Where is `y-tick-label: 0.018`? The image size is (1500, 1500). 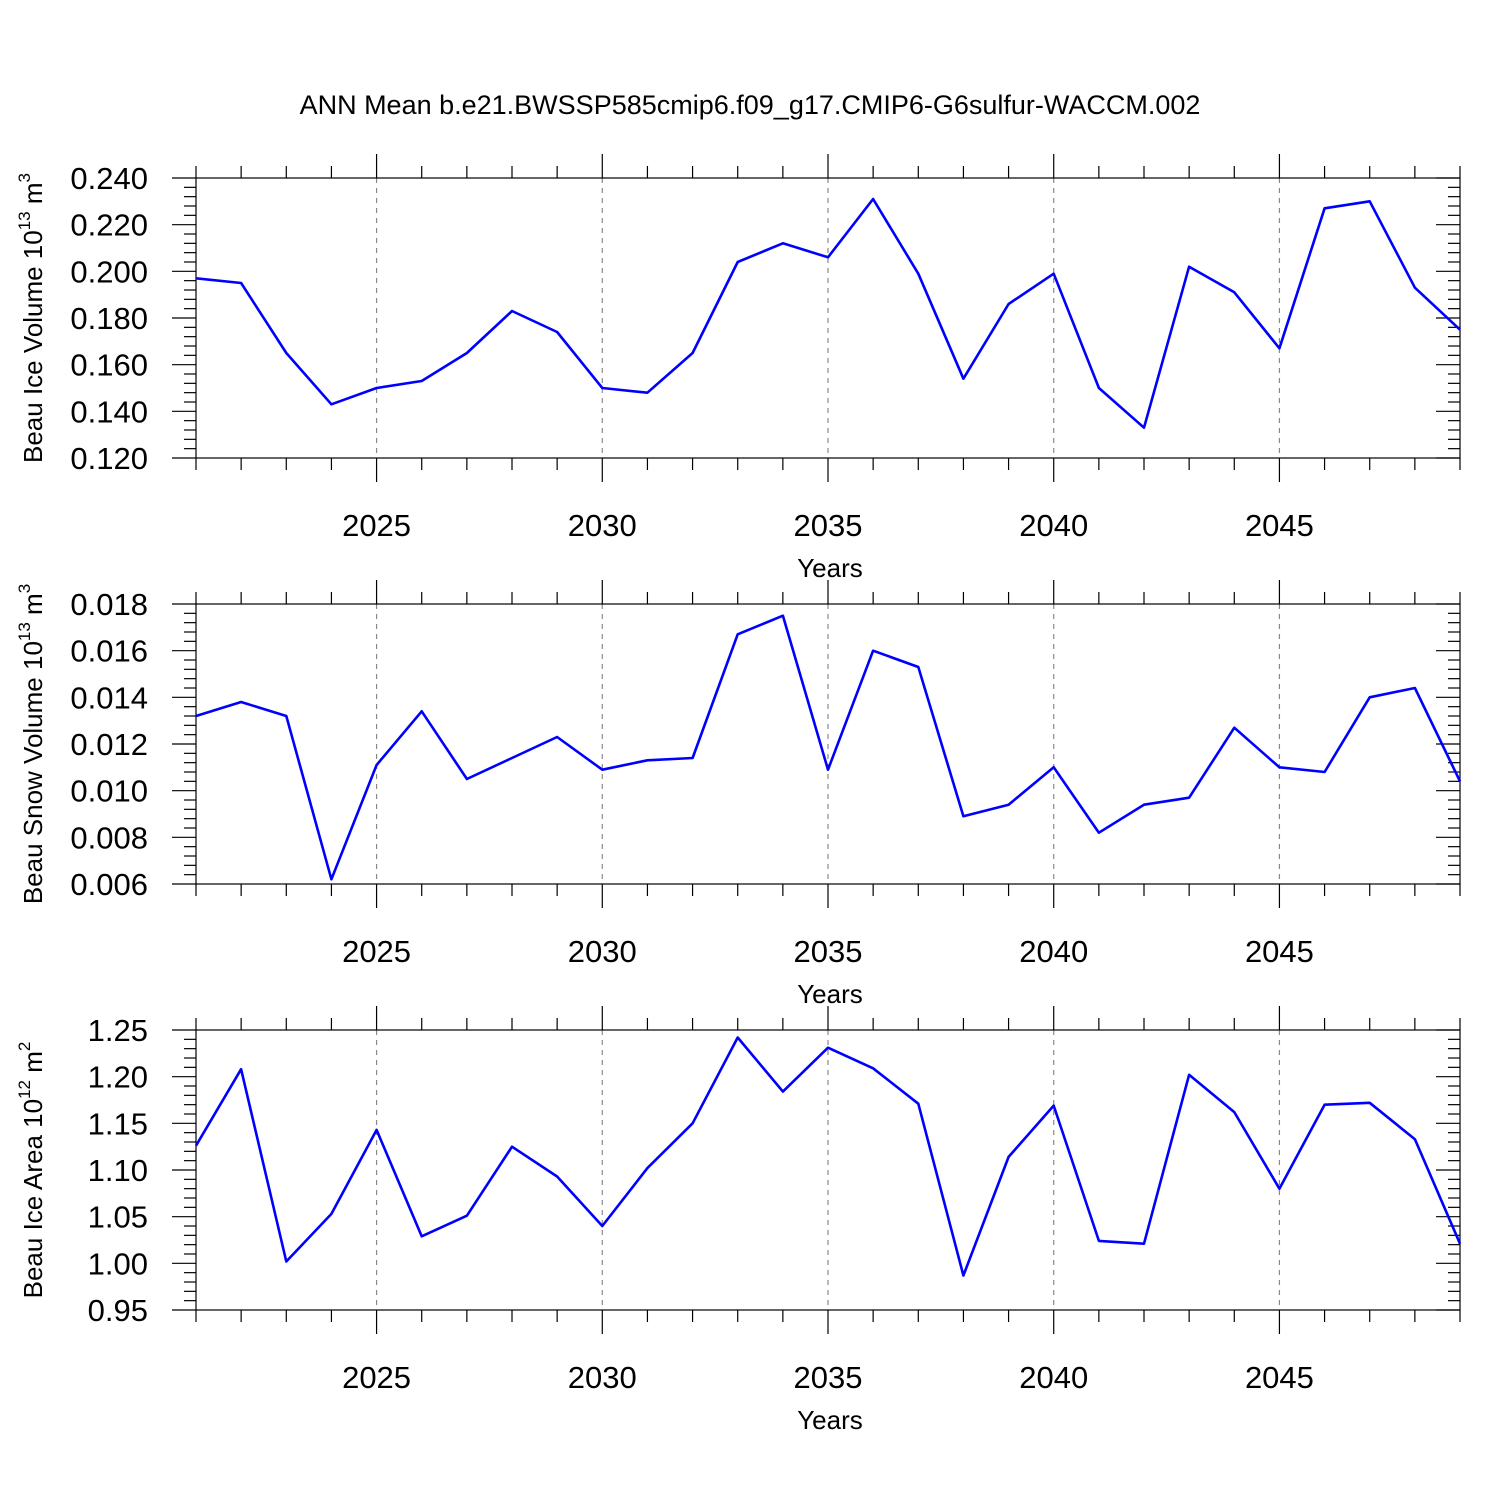
y-tick-label: 0.018 is located at coordinates (109, 604).